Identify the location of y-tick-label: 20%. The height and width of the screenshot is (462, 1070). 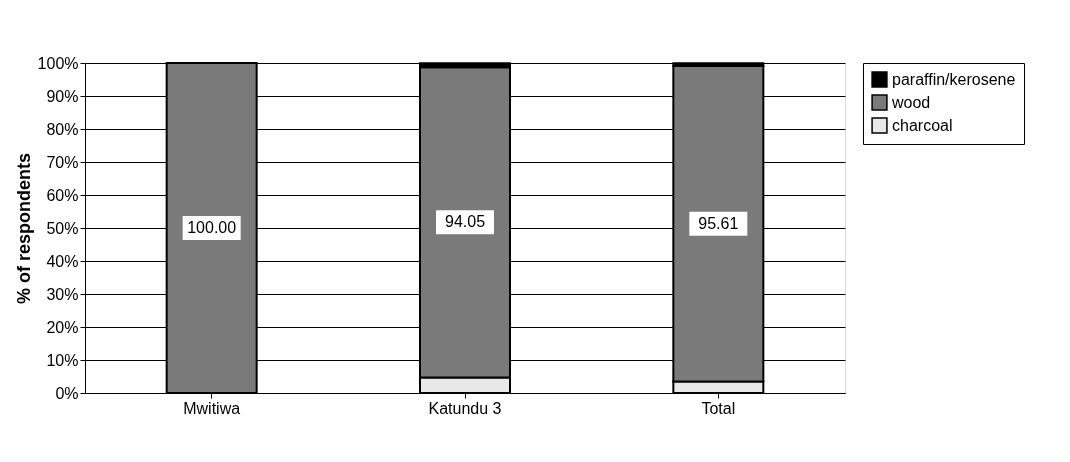
(62, 327).